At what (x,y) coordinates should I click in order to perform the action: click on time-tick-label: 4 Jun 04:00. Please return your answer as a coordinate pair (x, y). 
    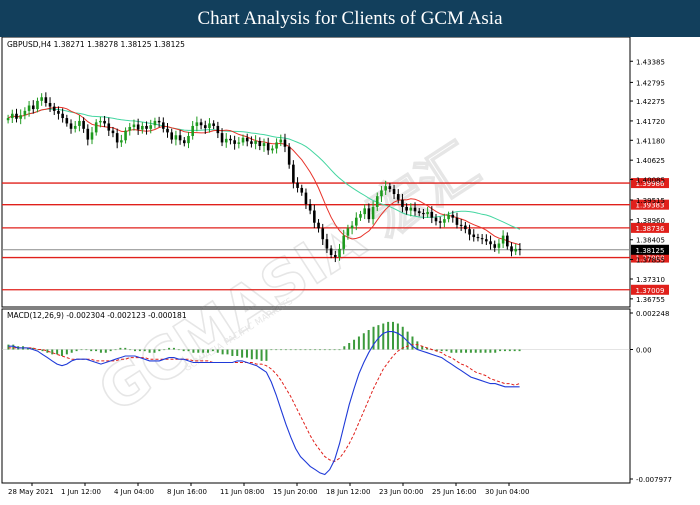
    Looking at the image, I should click on (134, 492).